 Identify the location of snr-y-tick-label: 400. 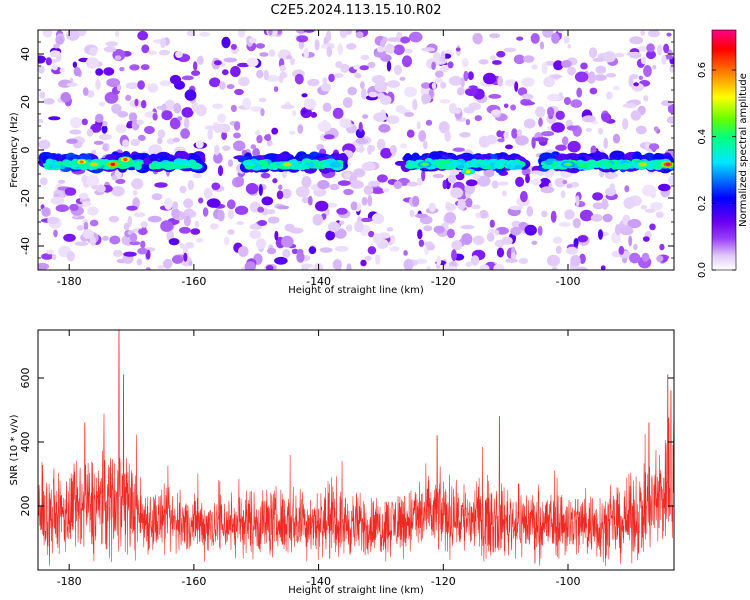
(25, 442).